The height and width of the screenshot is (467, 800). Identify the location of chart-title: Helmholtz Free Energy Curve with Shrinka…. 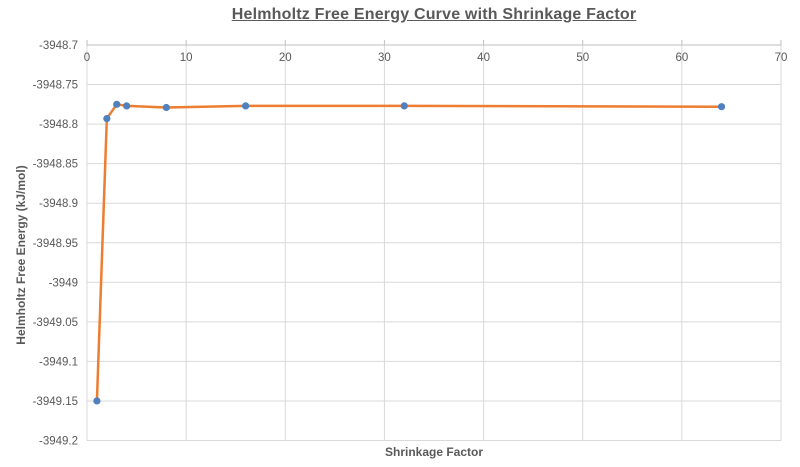
(434, 14).